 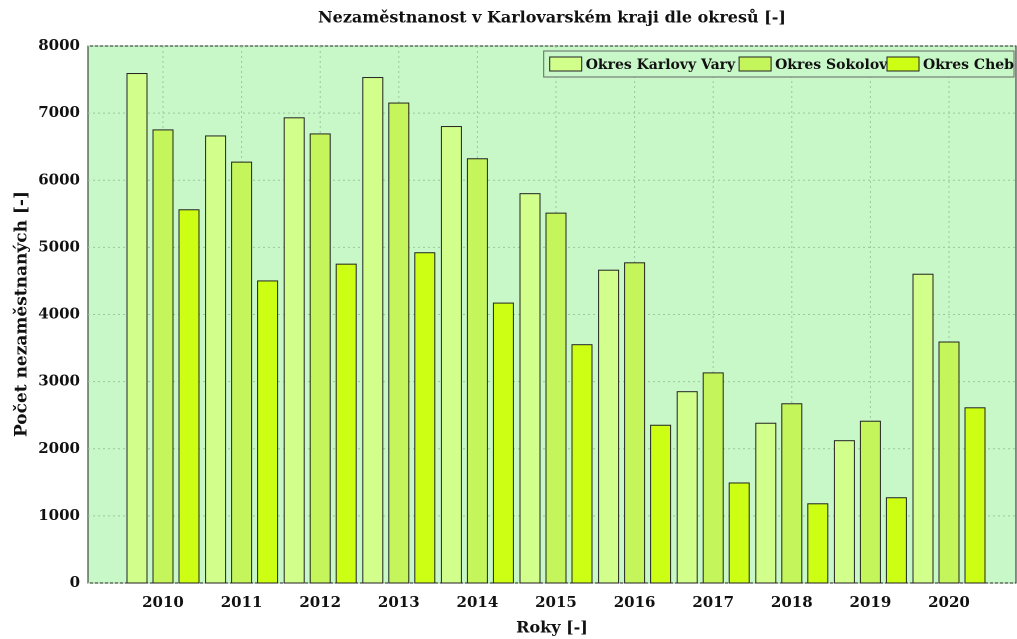 I want to click on x-tick-label: 2010, so click(x=163, y=602).